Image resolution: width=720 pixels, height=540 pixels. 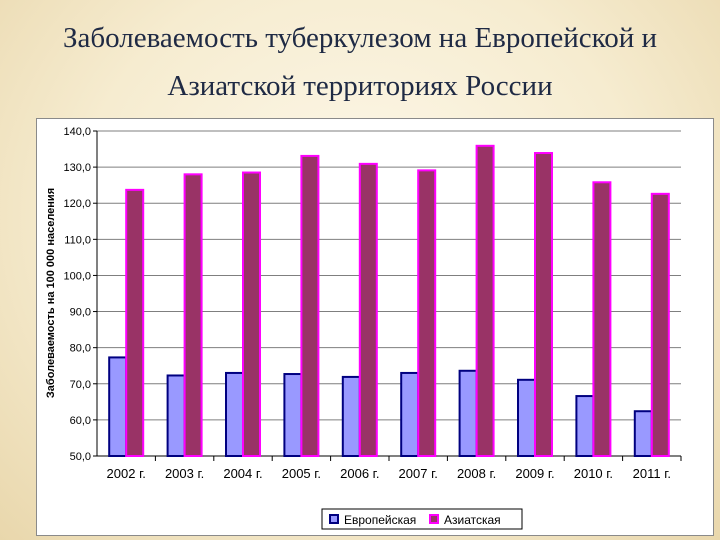 What do you see at coordinates (80, 457) in the screenshot?
I see `y-tick-label: 50,0` at bounding box center [80, 457].